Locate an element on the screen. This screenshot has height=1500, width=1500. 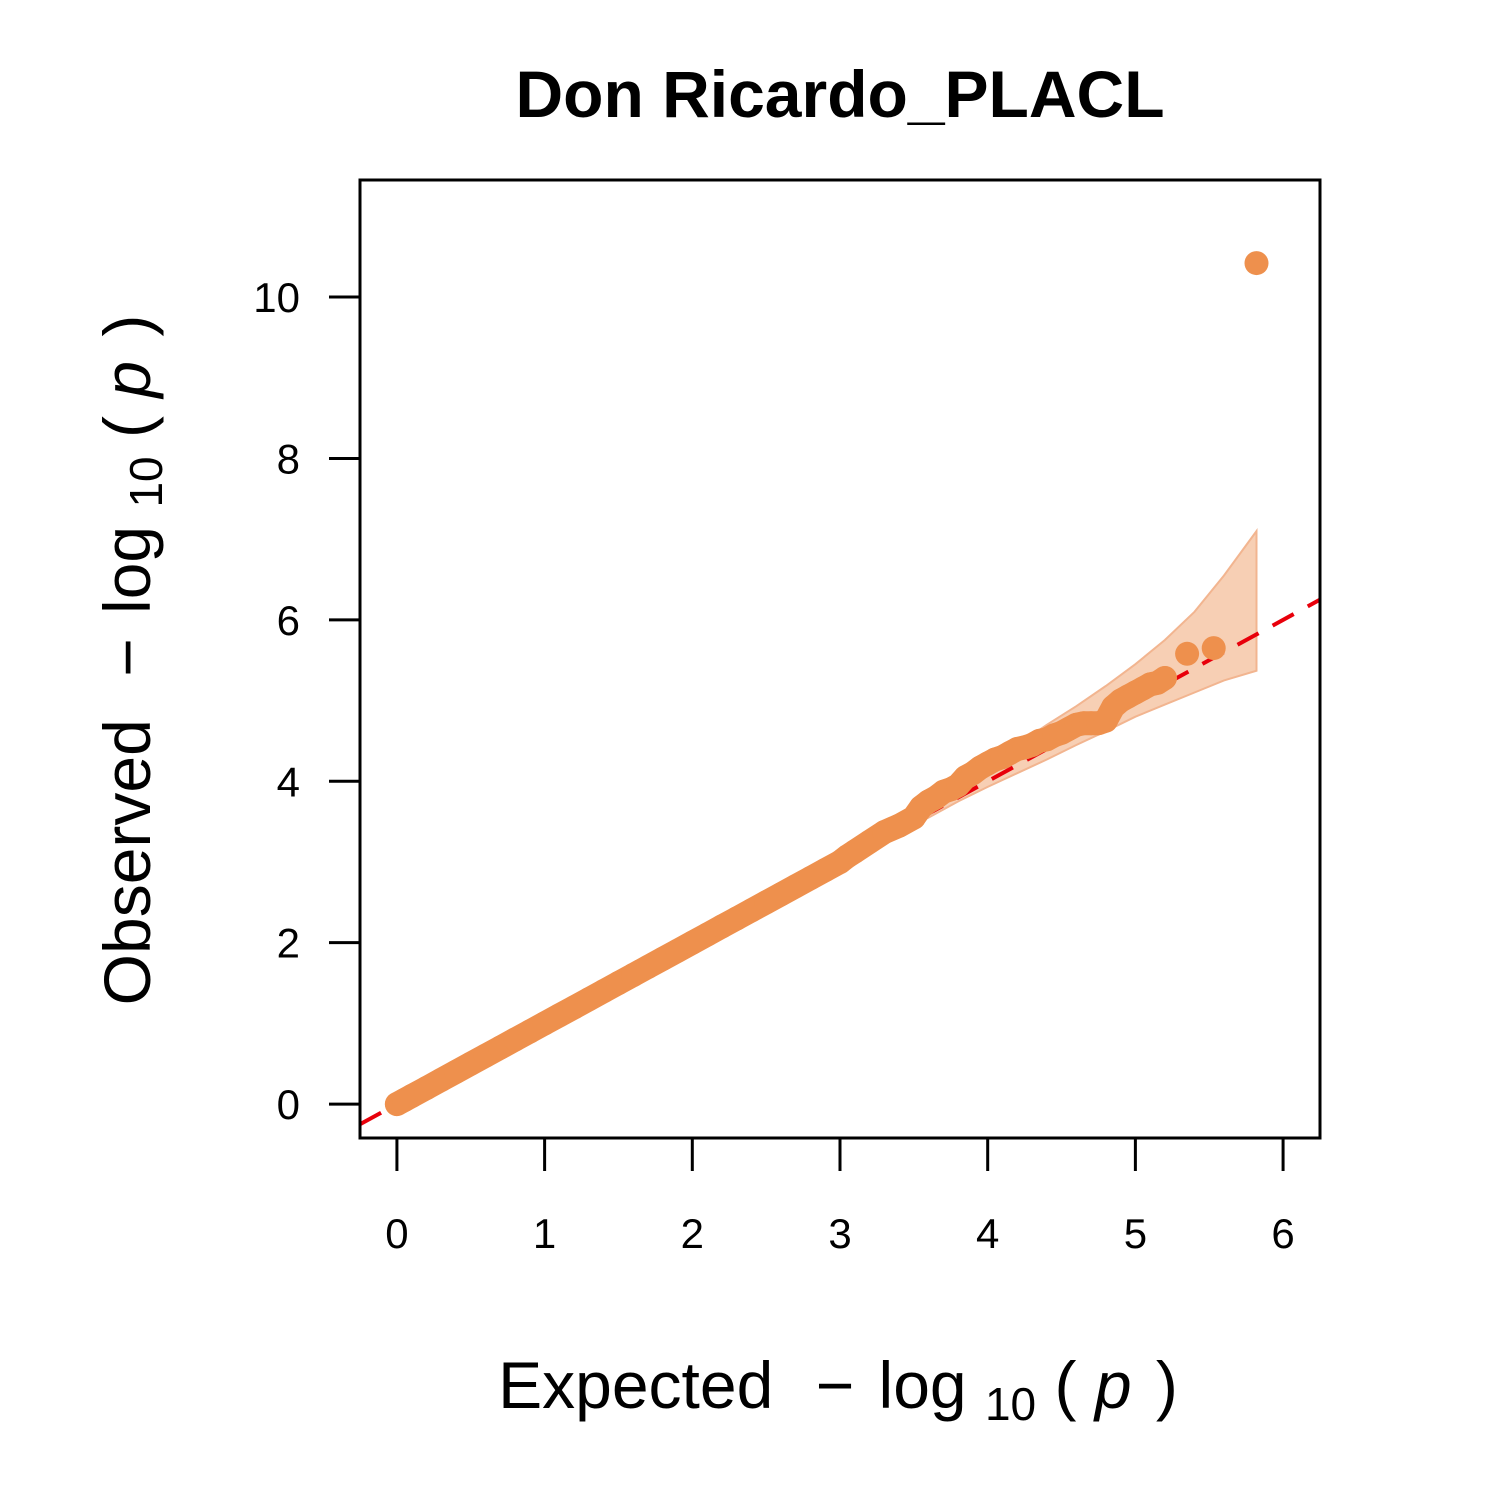
y-tick-label: 10 is located at coordinates (276, 297).